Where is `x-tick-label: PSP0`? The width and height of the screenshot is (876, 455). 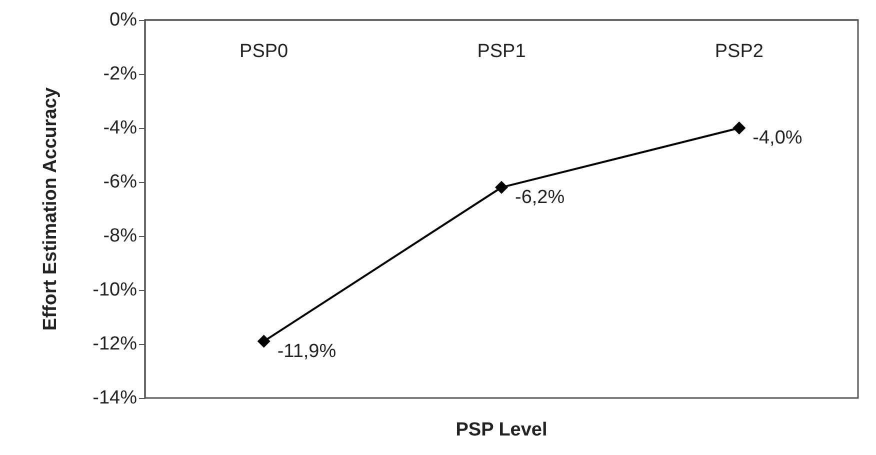 x-tick-label: PSP0 is located at coordinates (264, 51).